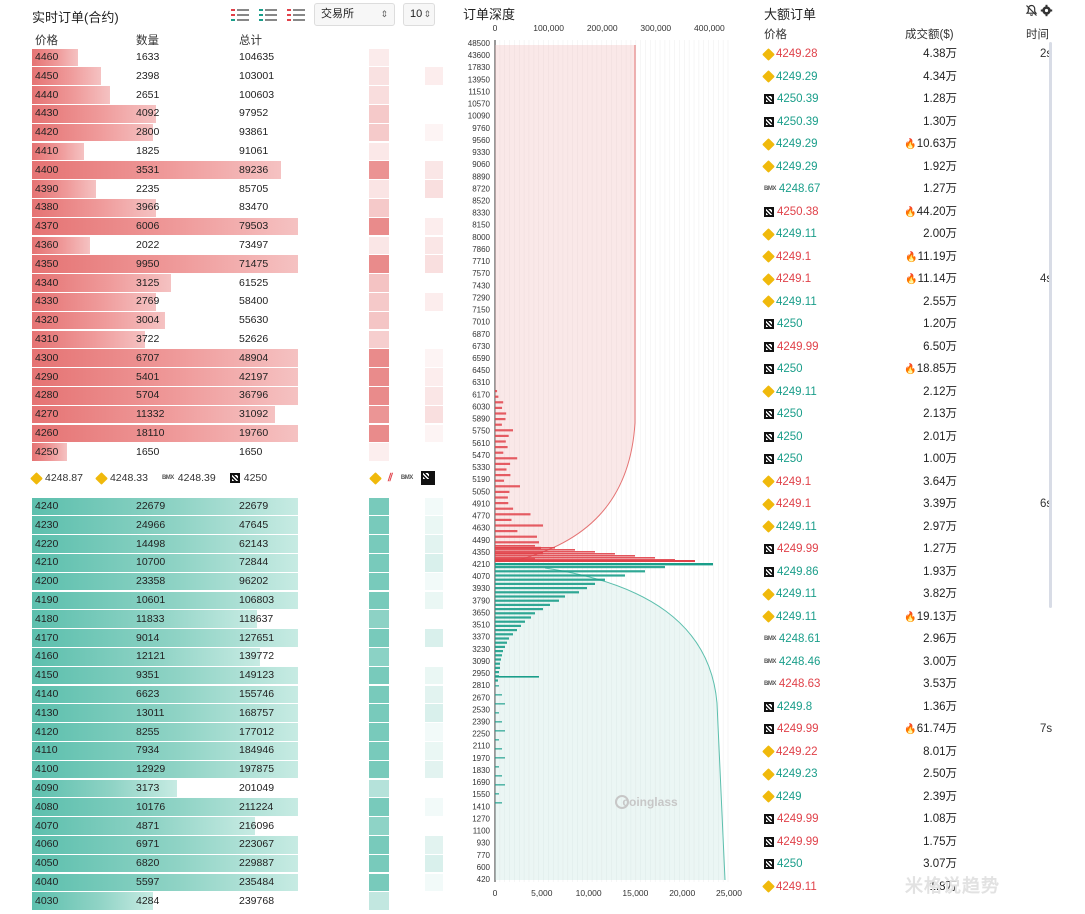  I want to click on ask-row: 4400 3531 89236, so click(242, 170).